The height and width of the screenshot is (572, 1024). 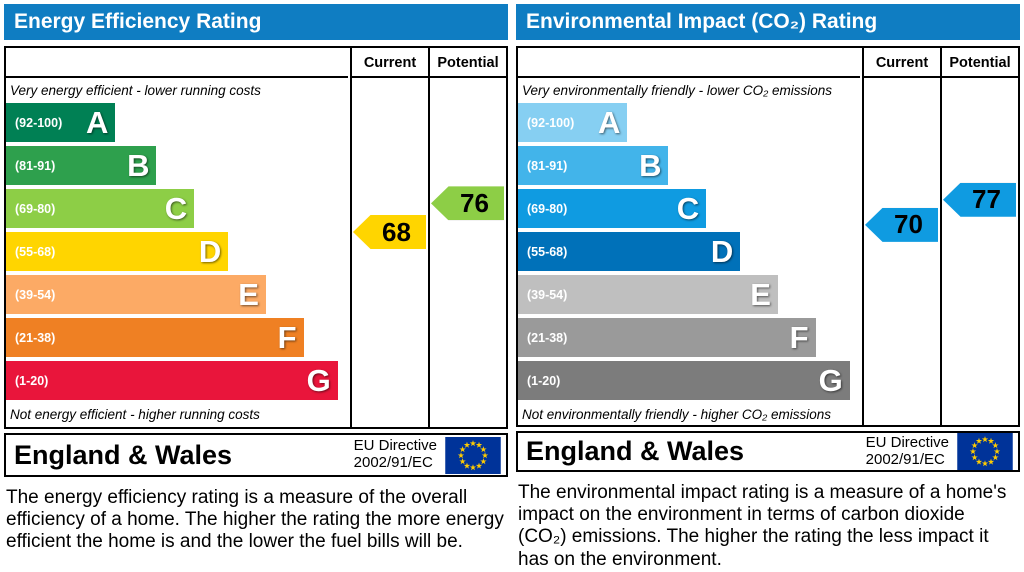 I want to click on current-rating-pointer: 68, so click(x=389, y=232).